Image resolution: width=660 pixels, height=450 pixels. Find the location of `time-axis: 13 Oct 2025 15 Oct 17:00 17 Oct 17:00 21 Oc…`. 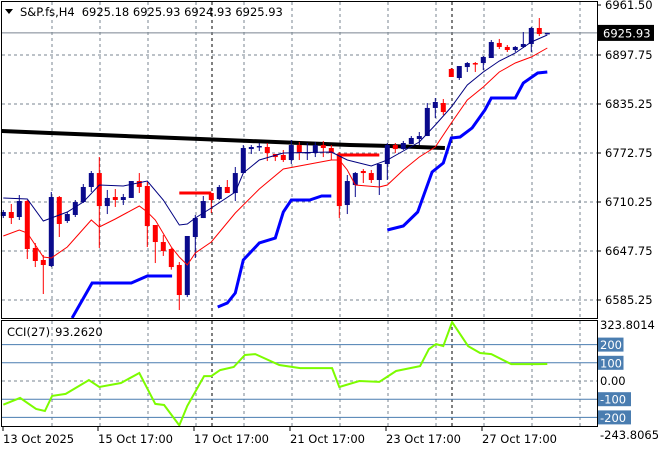

time-axis: 13 Oct 2025 15 Oct 17:00 17 Oct 17:00 21 Oc… is located at coordinates (279, 436).